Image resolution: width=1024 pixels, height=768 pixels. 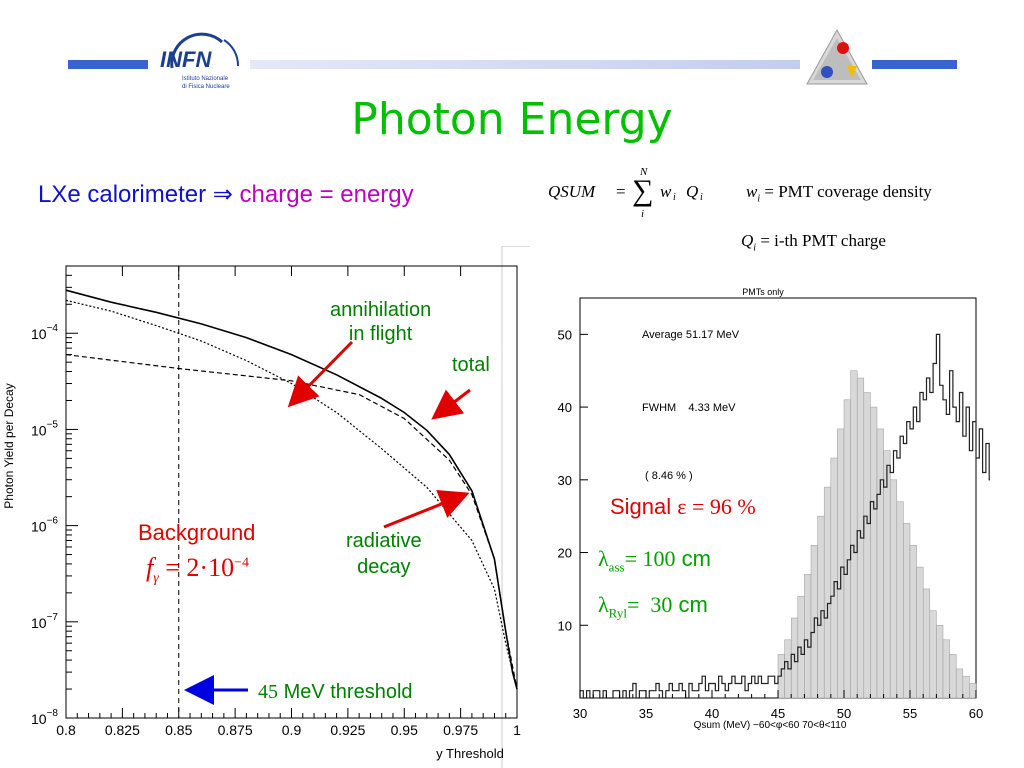 What do you see at coordinates (643, 214) in the screenshot?
I see `sum-lower: i` at bounding box center [643, 214].